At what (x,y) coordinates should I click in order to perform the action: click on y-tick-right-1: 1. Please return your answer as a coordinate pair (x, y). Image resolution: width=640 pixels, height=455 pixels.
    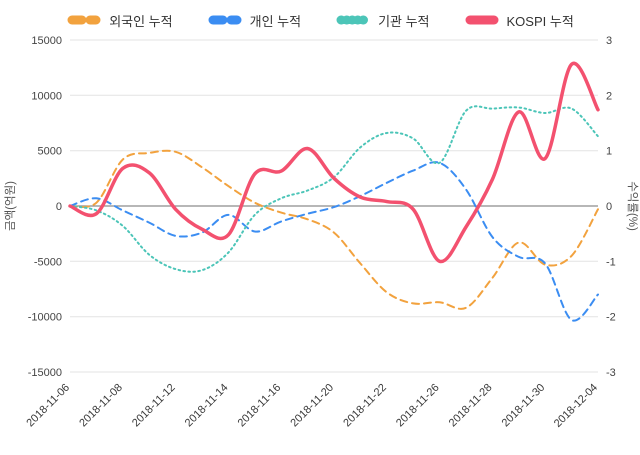
    Looking at the image, I should click on (609, 152).